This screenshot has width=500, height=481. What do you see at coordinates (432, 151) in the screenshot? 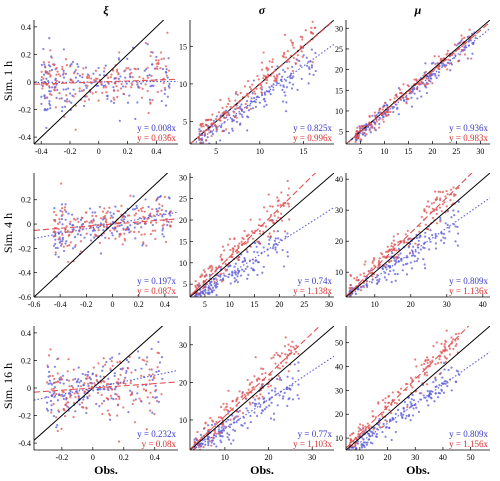
I see `x-tick-label: 20` at bounding box center [432, 151].